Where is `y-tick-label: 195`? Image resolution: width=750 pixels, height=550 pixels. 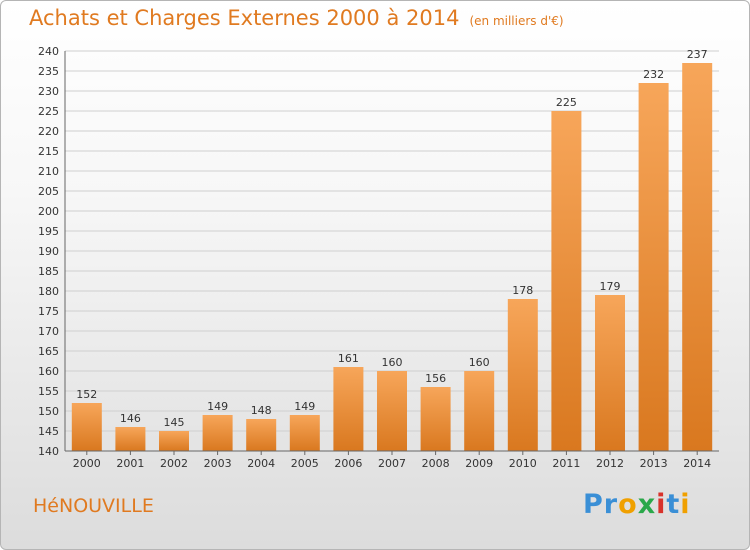
y-tick-label: 195 is located at coordinates (48, 231).